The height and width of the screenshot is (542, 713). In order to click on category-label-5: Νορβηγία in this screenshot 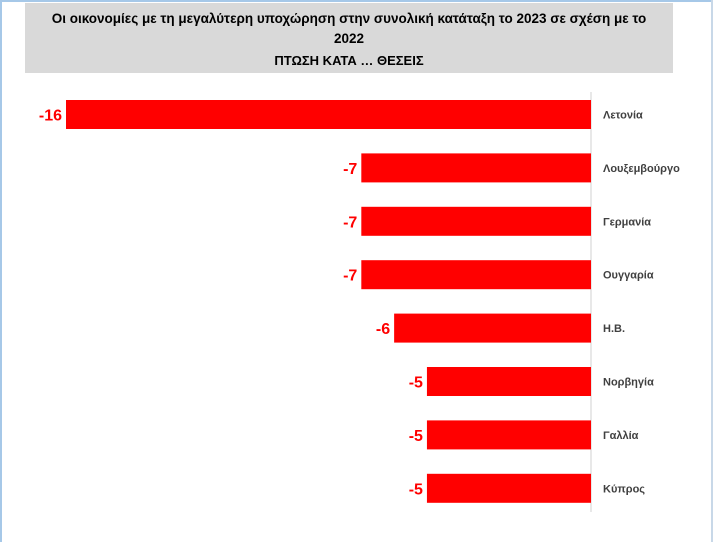, I will do `click(628, 383)`.